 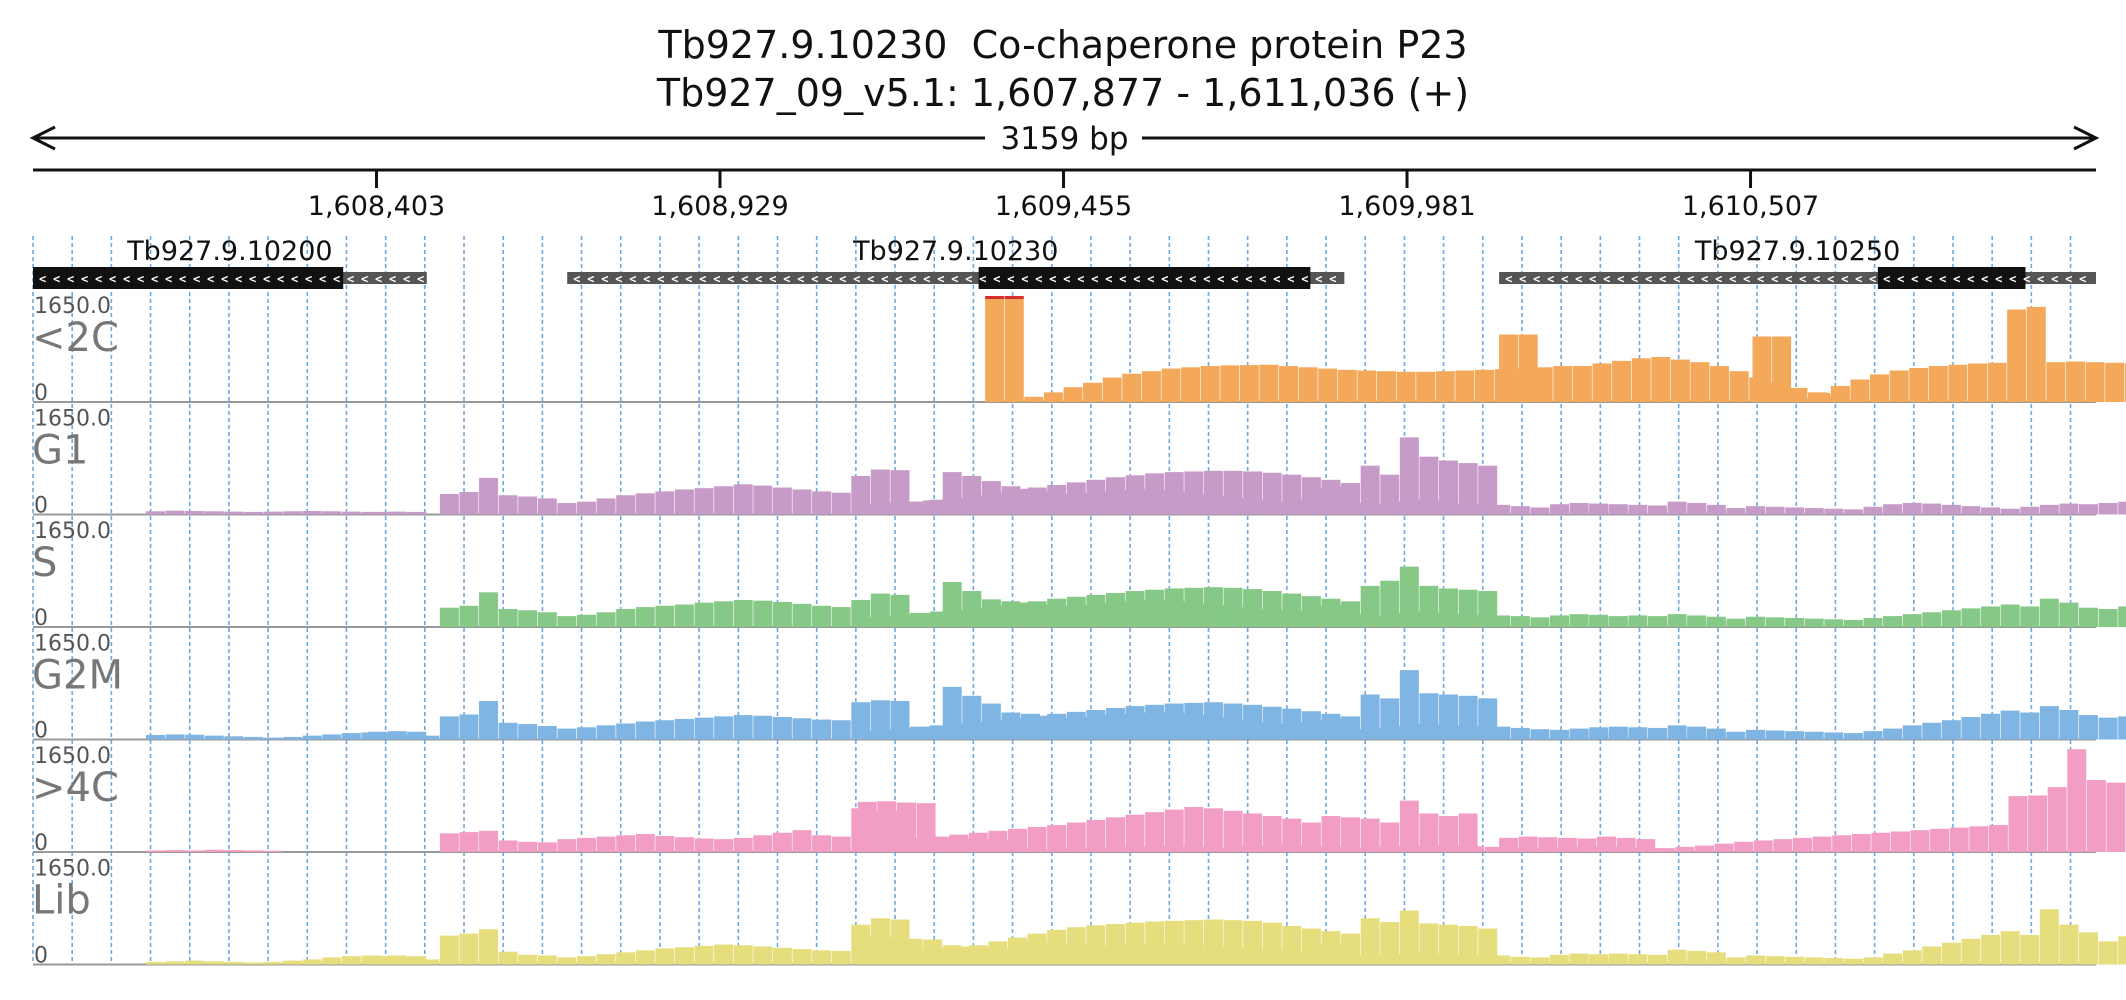 What do you see at coordinates (1064, 139) in the screenshot?
I see `span-length-label: 3159 bp` at bounding box center [1064, 139].